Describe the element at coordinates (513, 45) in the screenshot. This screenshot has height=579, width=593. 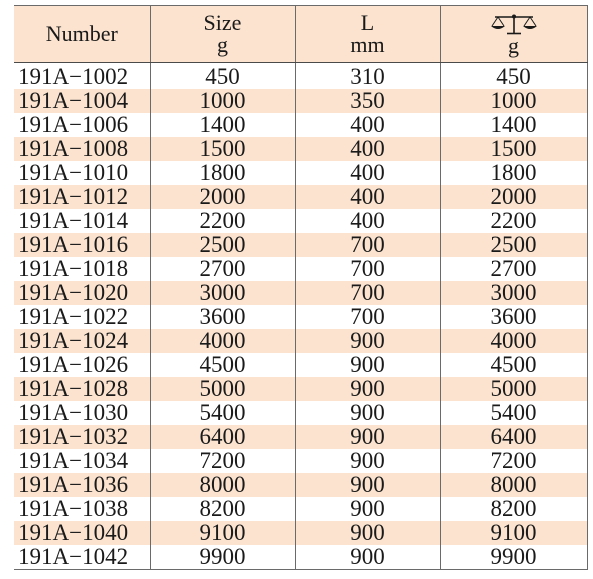
I see `header-weight-unit: g` at that location.